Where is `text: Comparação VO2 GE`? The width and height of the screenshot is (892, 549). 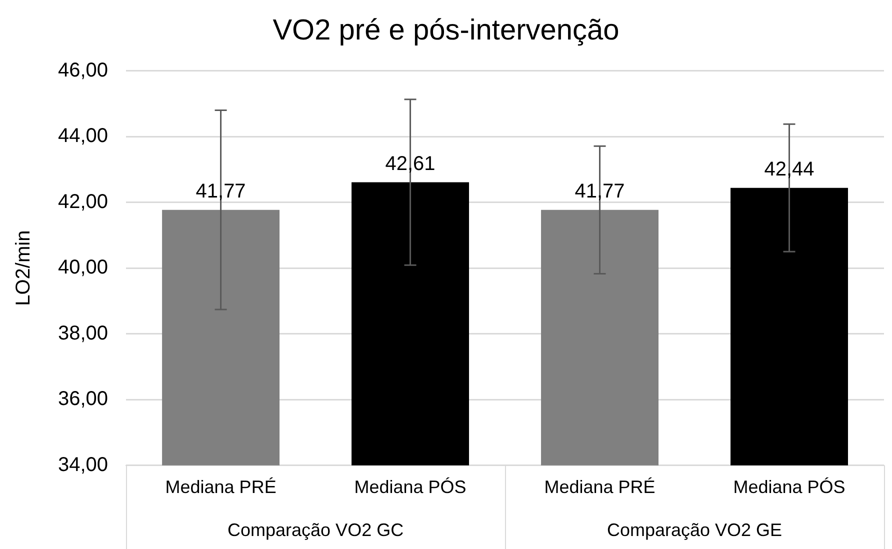 text: Comparação VO2 GE is located at coordinates (694, 530).